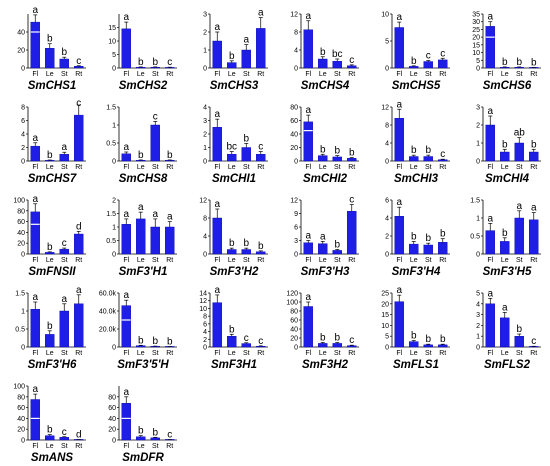 This screenshot has height=466, width=550. I want to click on y-tick-label: 3, so click(478, 315).